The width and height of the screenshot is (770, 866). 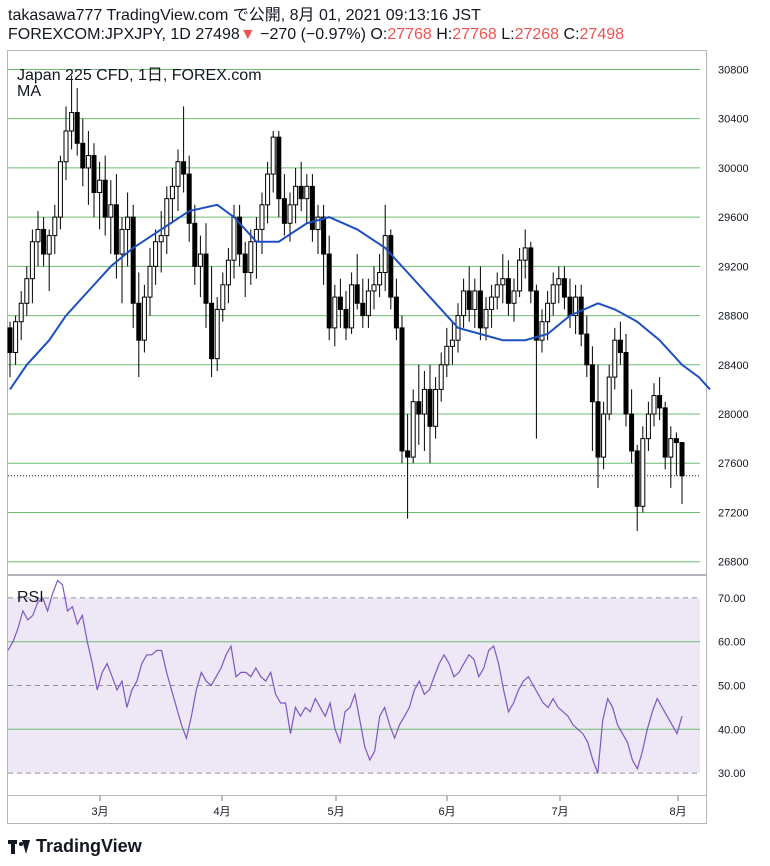 I want to click on rsi-tick-label: 30.00, so click(x=732, y=774).